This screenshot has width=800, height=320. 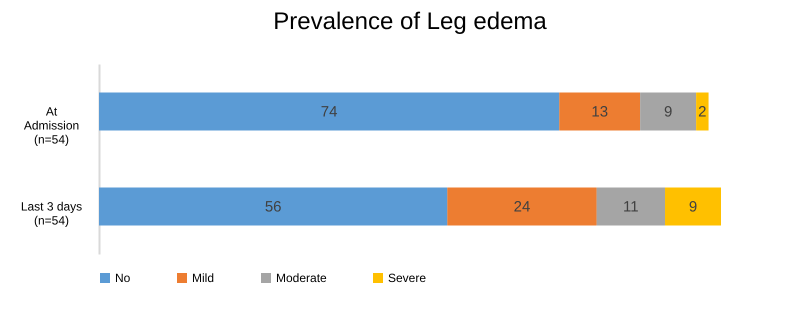 I want to click on data-label: 24, so click(x=522, y=207).